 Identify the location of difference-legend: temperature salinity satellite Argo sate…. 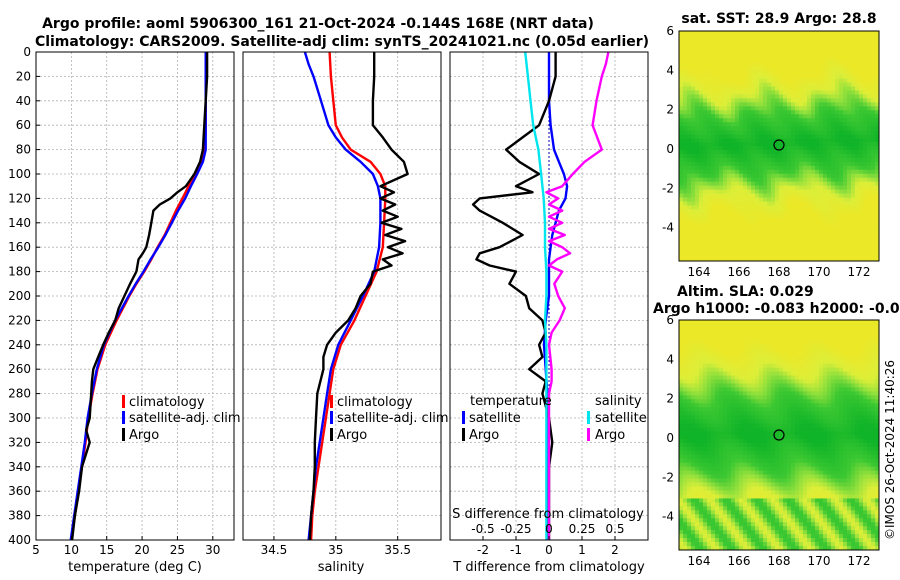
(554, 418).